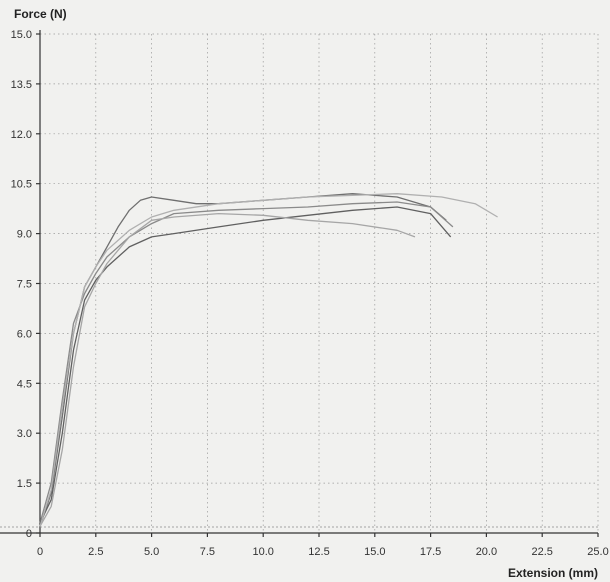  I want to click on x-tick-label: 17.5, so click(430, 552).